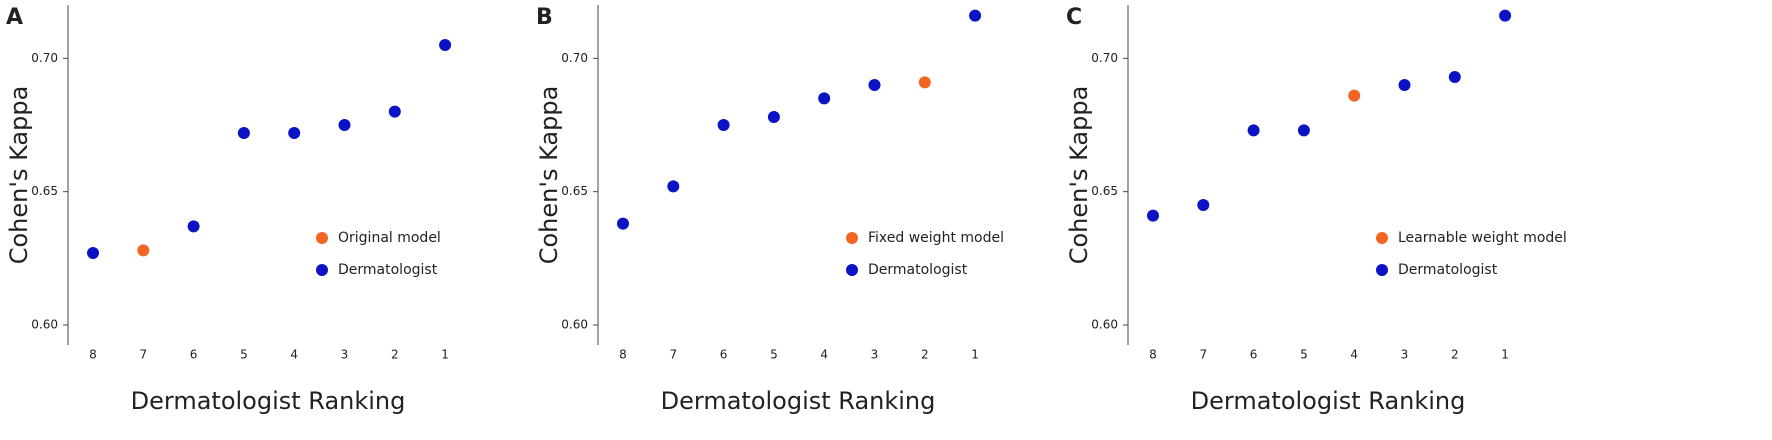 This screenshot has width=1772, height=440. Describe the element at coordinates (544, 17) in the screenshot. I see `panel-label: B` at that location.